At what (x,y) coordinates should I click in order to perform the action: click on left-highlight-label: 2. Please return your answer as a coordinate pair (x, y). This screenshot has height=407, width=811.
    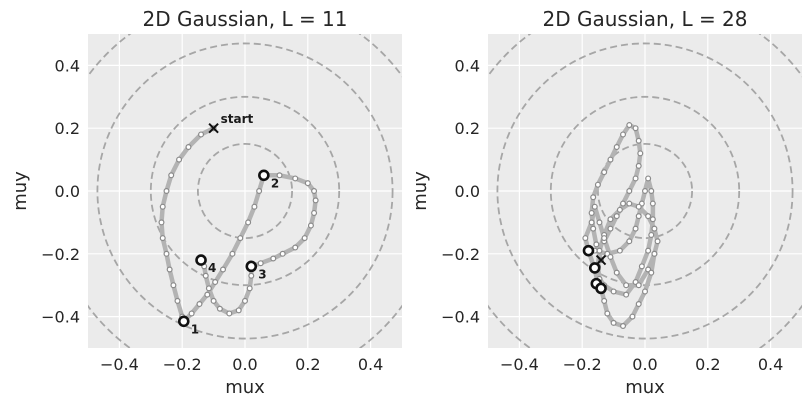
    Looking at the image, I should click on (275, 183).